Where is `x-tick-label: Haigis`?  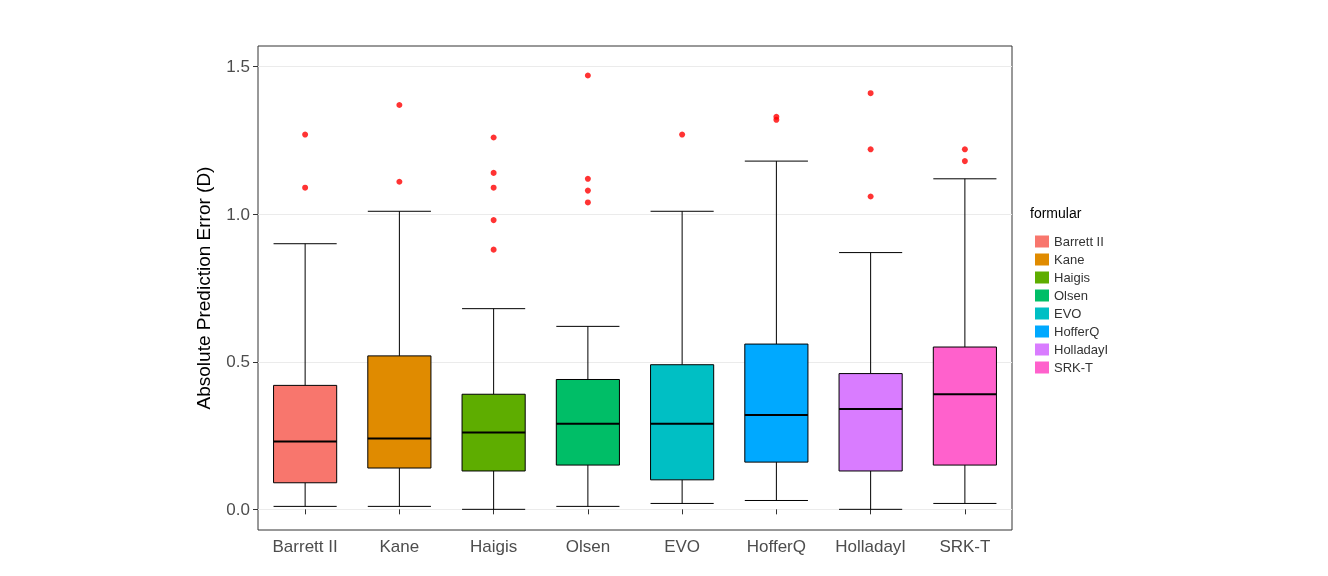 x-tick-label: Haigis is located at coordinates (494, 546).